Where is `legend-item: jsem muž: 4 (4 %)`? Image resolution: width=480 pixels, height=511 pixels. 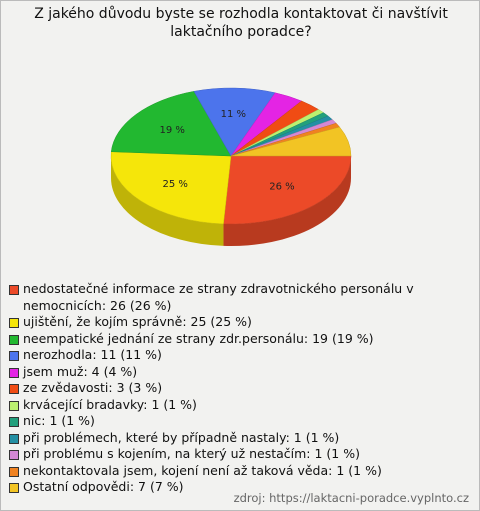 legend-item: jsem muž: 4 (4 %) is located at coordinates (242, 372).